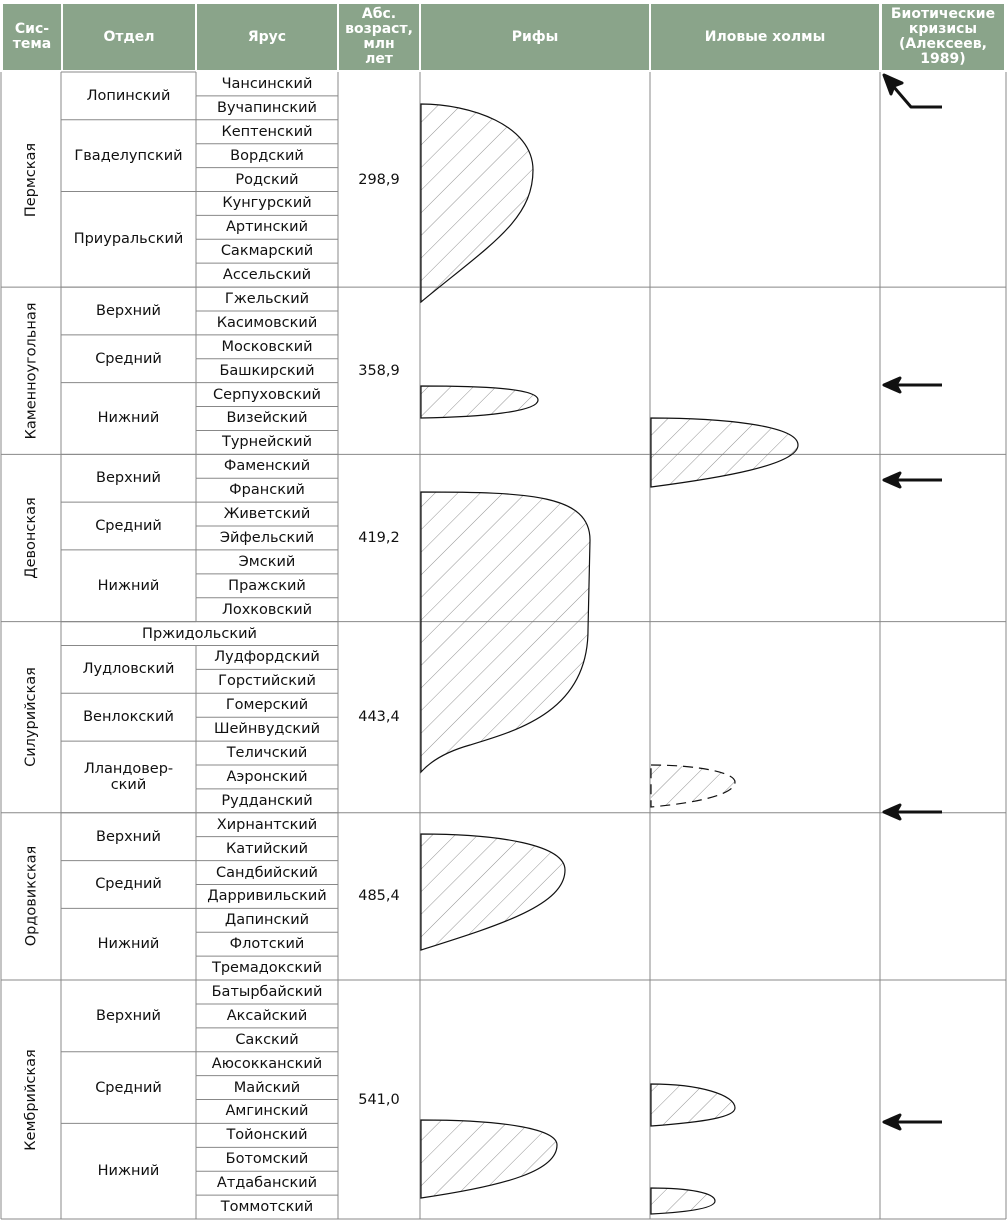  Describe the element at coordinates (31, 1099) in the screenshot. I see `system-cell: Кембрийская` at that location.